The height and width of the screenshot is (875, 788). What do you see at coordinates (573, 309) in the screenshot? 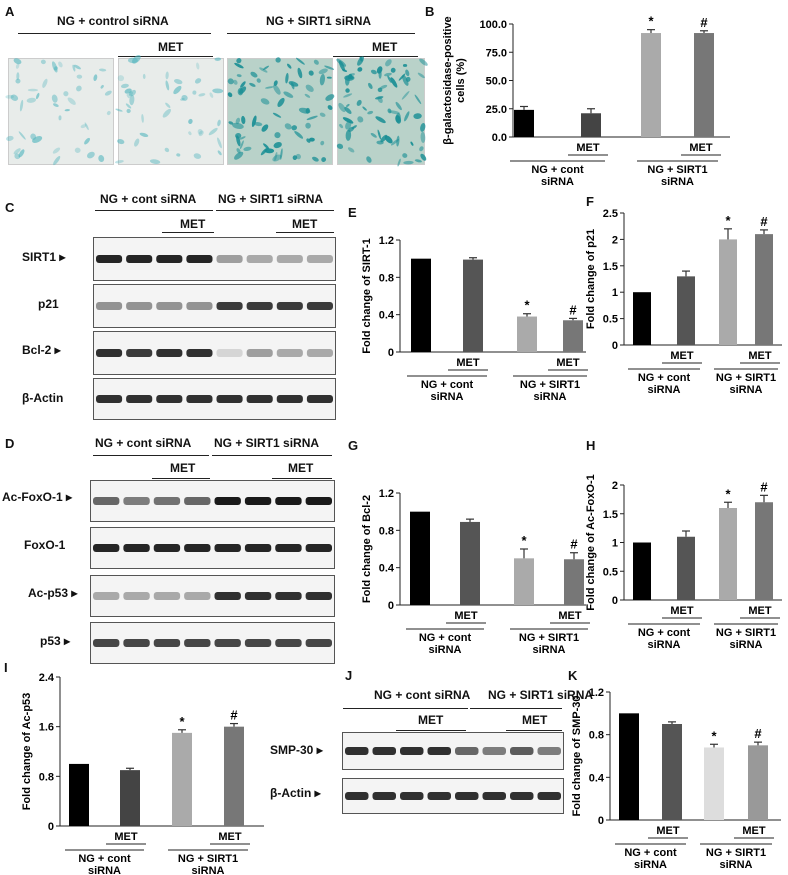
I see `significance-mark: #` at bounding box center [573, 309].